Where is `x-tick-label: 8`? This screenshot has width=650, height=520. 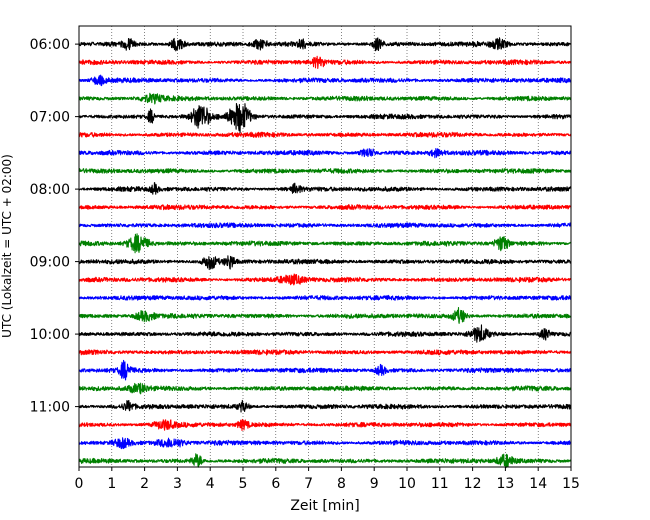
x-tick-label: 8 is located at coordinates (341, 484).